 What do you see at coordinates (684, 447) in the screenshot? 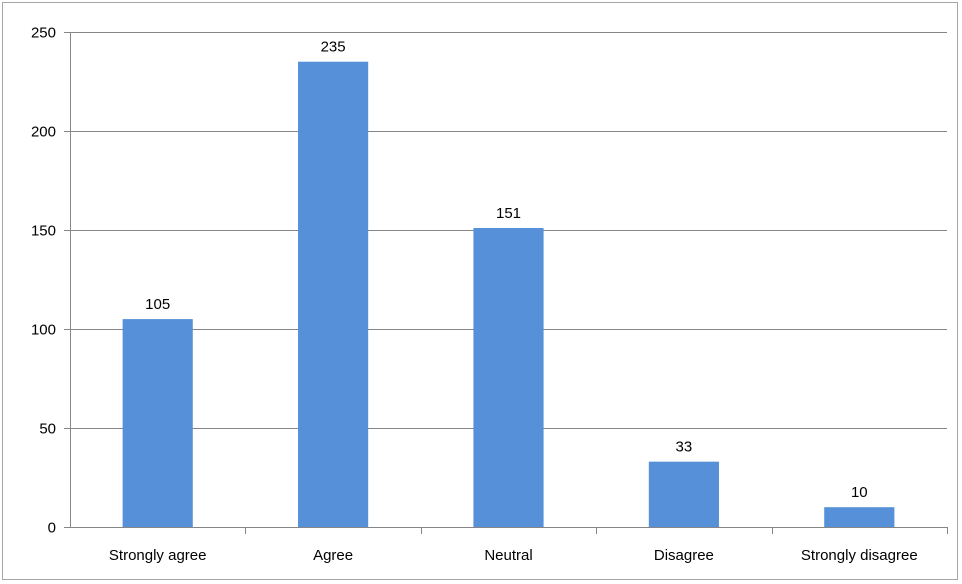
I see `data-label: 33` at bounding box center [684, 447].